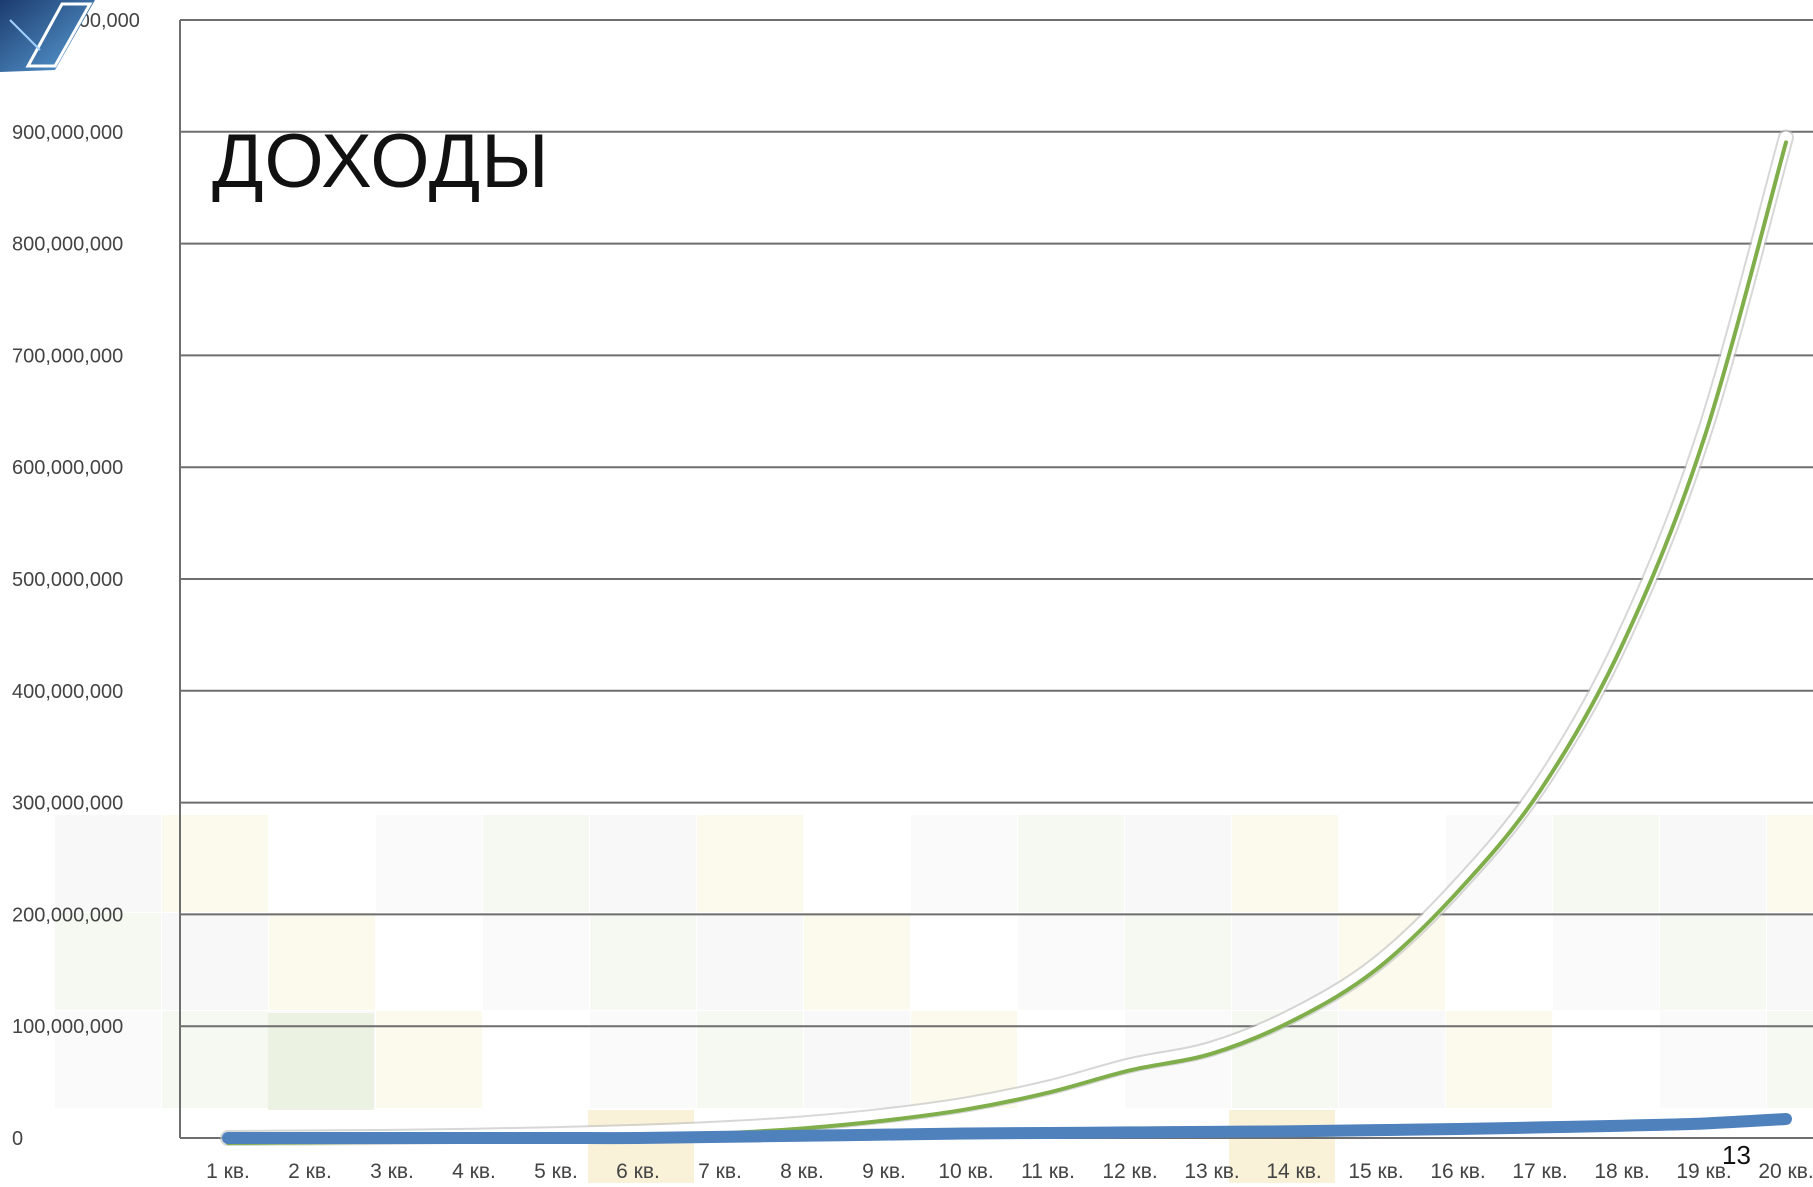  Describe the element at coordinates (1211, 1171) in the screenshot. I see `x-tick-label: 13 кв.` at that location.